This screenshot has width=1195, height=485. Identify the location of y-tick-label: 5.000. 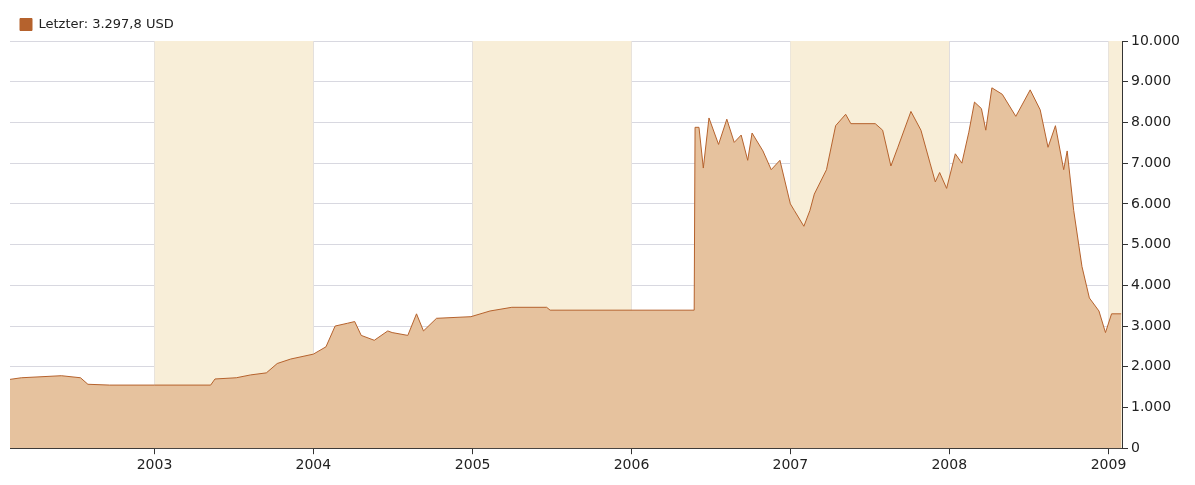
(1151, 243).